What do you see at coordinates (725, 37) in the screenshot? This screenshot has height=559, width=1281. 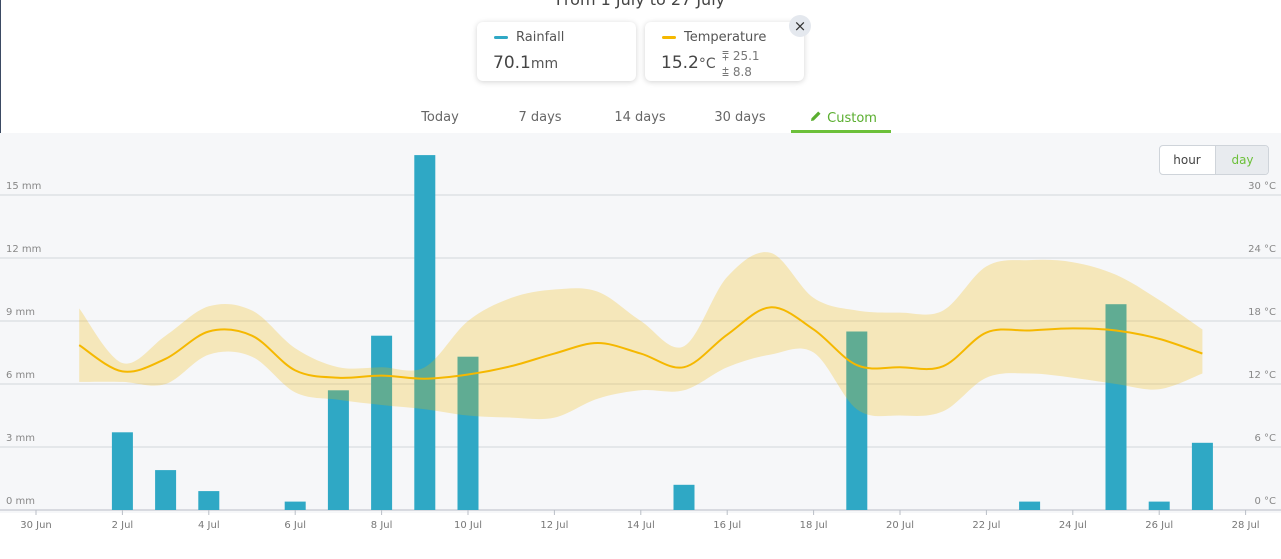 I see `temperature-label: Temperature` at bounding box center [725, 37].